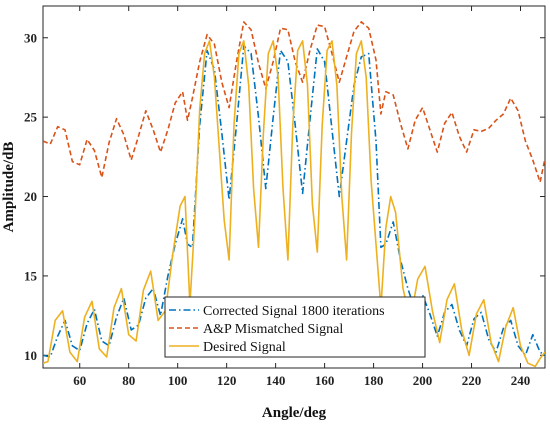 Image resolution: width=550 pixels, height=425 pixels. I want to click on legend-label: A&P Mismatched Signal, so click(273, 329).